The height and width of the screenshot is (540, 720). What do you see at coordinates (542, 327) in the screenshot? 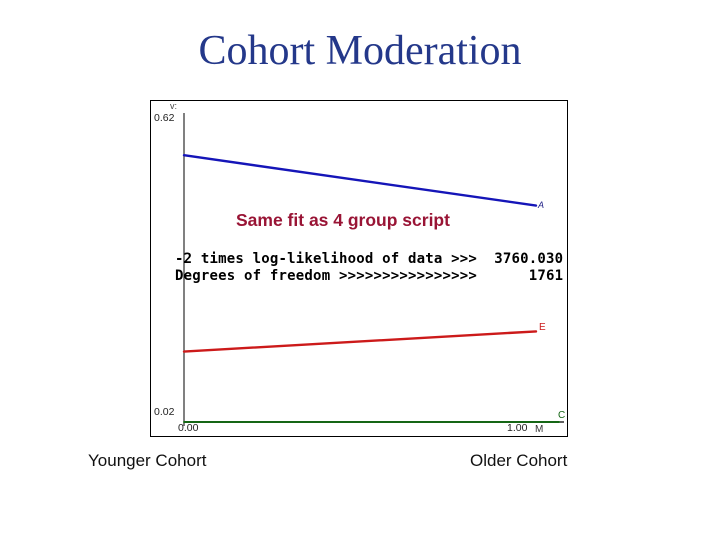
I see `series-label-e: E` at bounding box center [542, 327].